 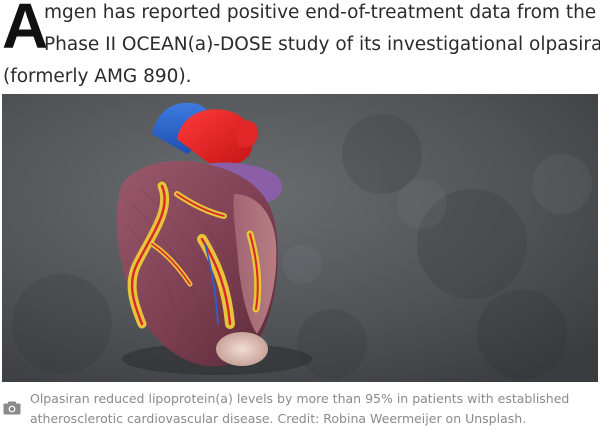 What do you see at coordinates (12, 408) in the screenshot?
I see `camera-icon` at bounding box center [12, 408].